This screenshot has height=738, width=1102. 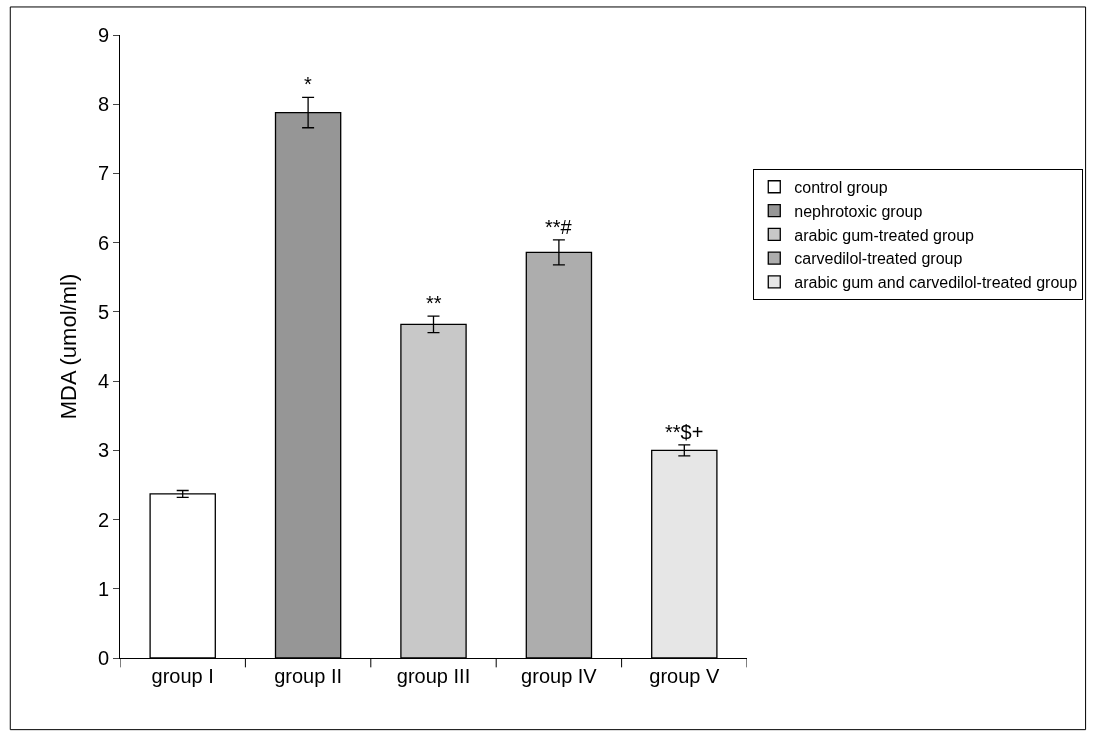 What do you see at coordinates (103, 173) in the screenshot?
I see `y-tick-label: 7` at bounding box center [103, 173].